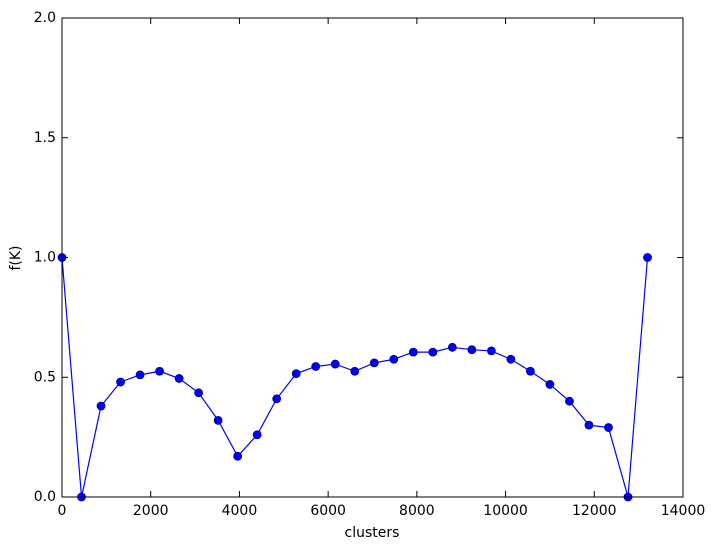 This screenshot has width=716, height=554. Describe the element at coordinates (683, 511) in the screenshot. I see `x-tick-label: 14000` at that location.